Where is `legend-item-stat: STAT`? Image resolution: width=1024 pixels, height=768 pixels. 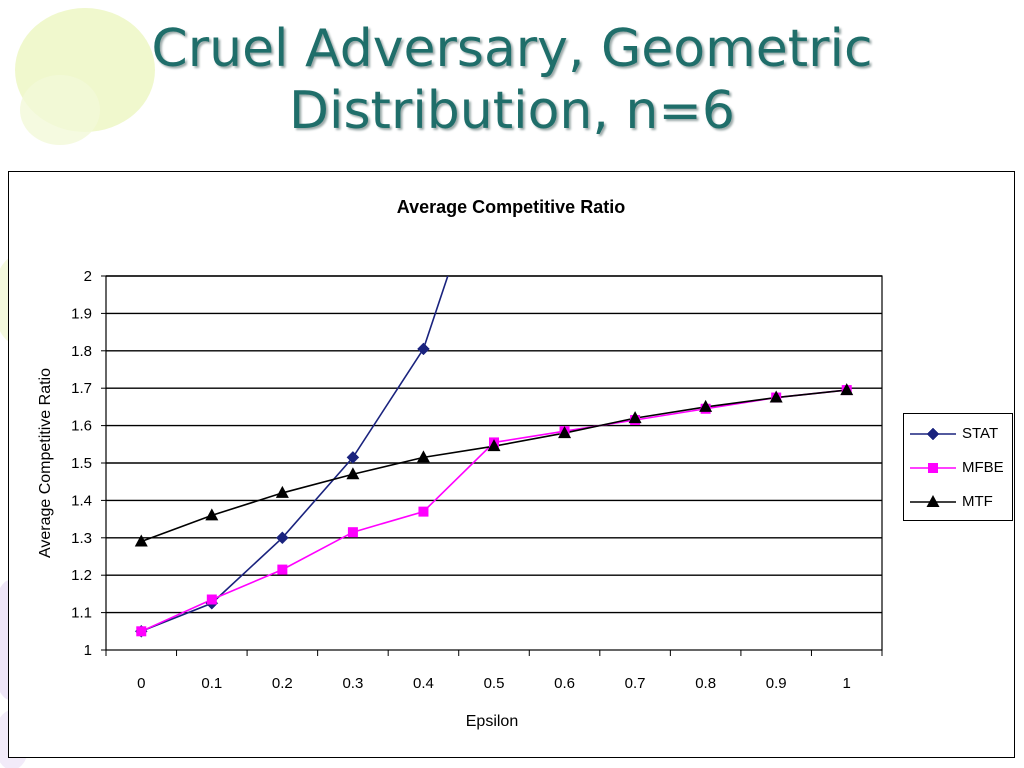 legend-item-stat: STAT is located at coordinates (958, 434).